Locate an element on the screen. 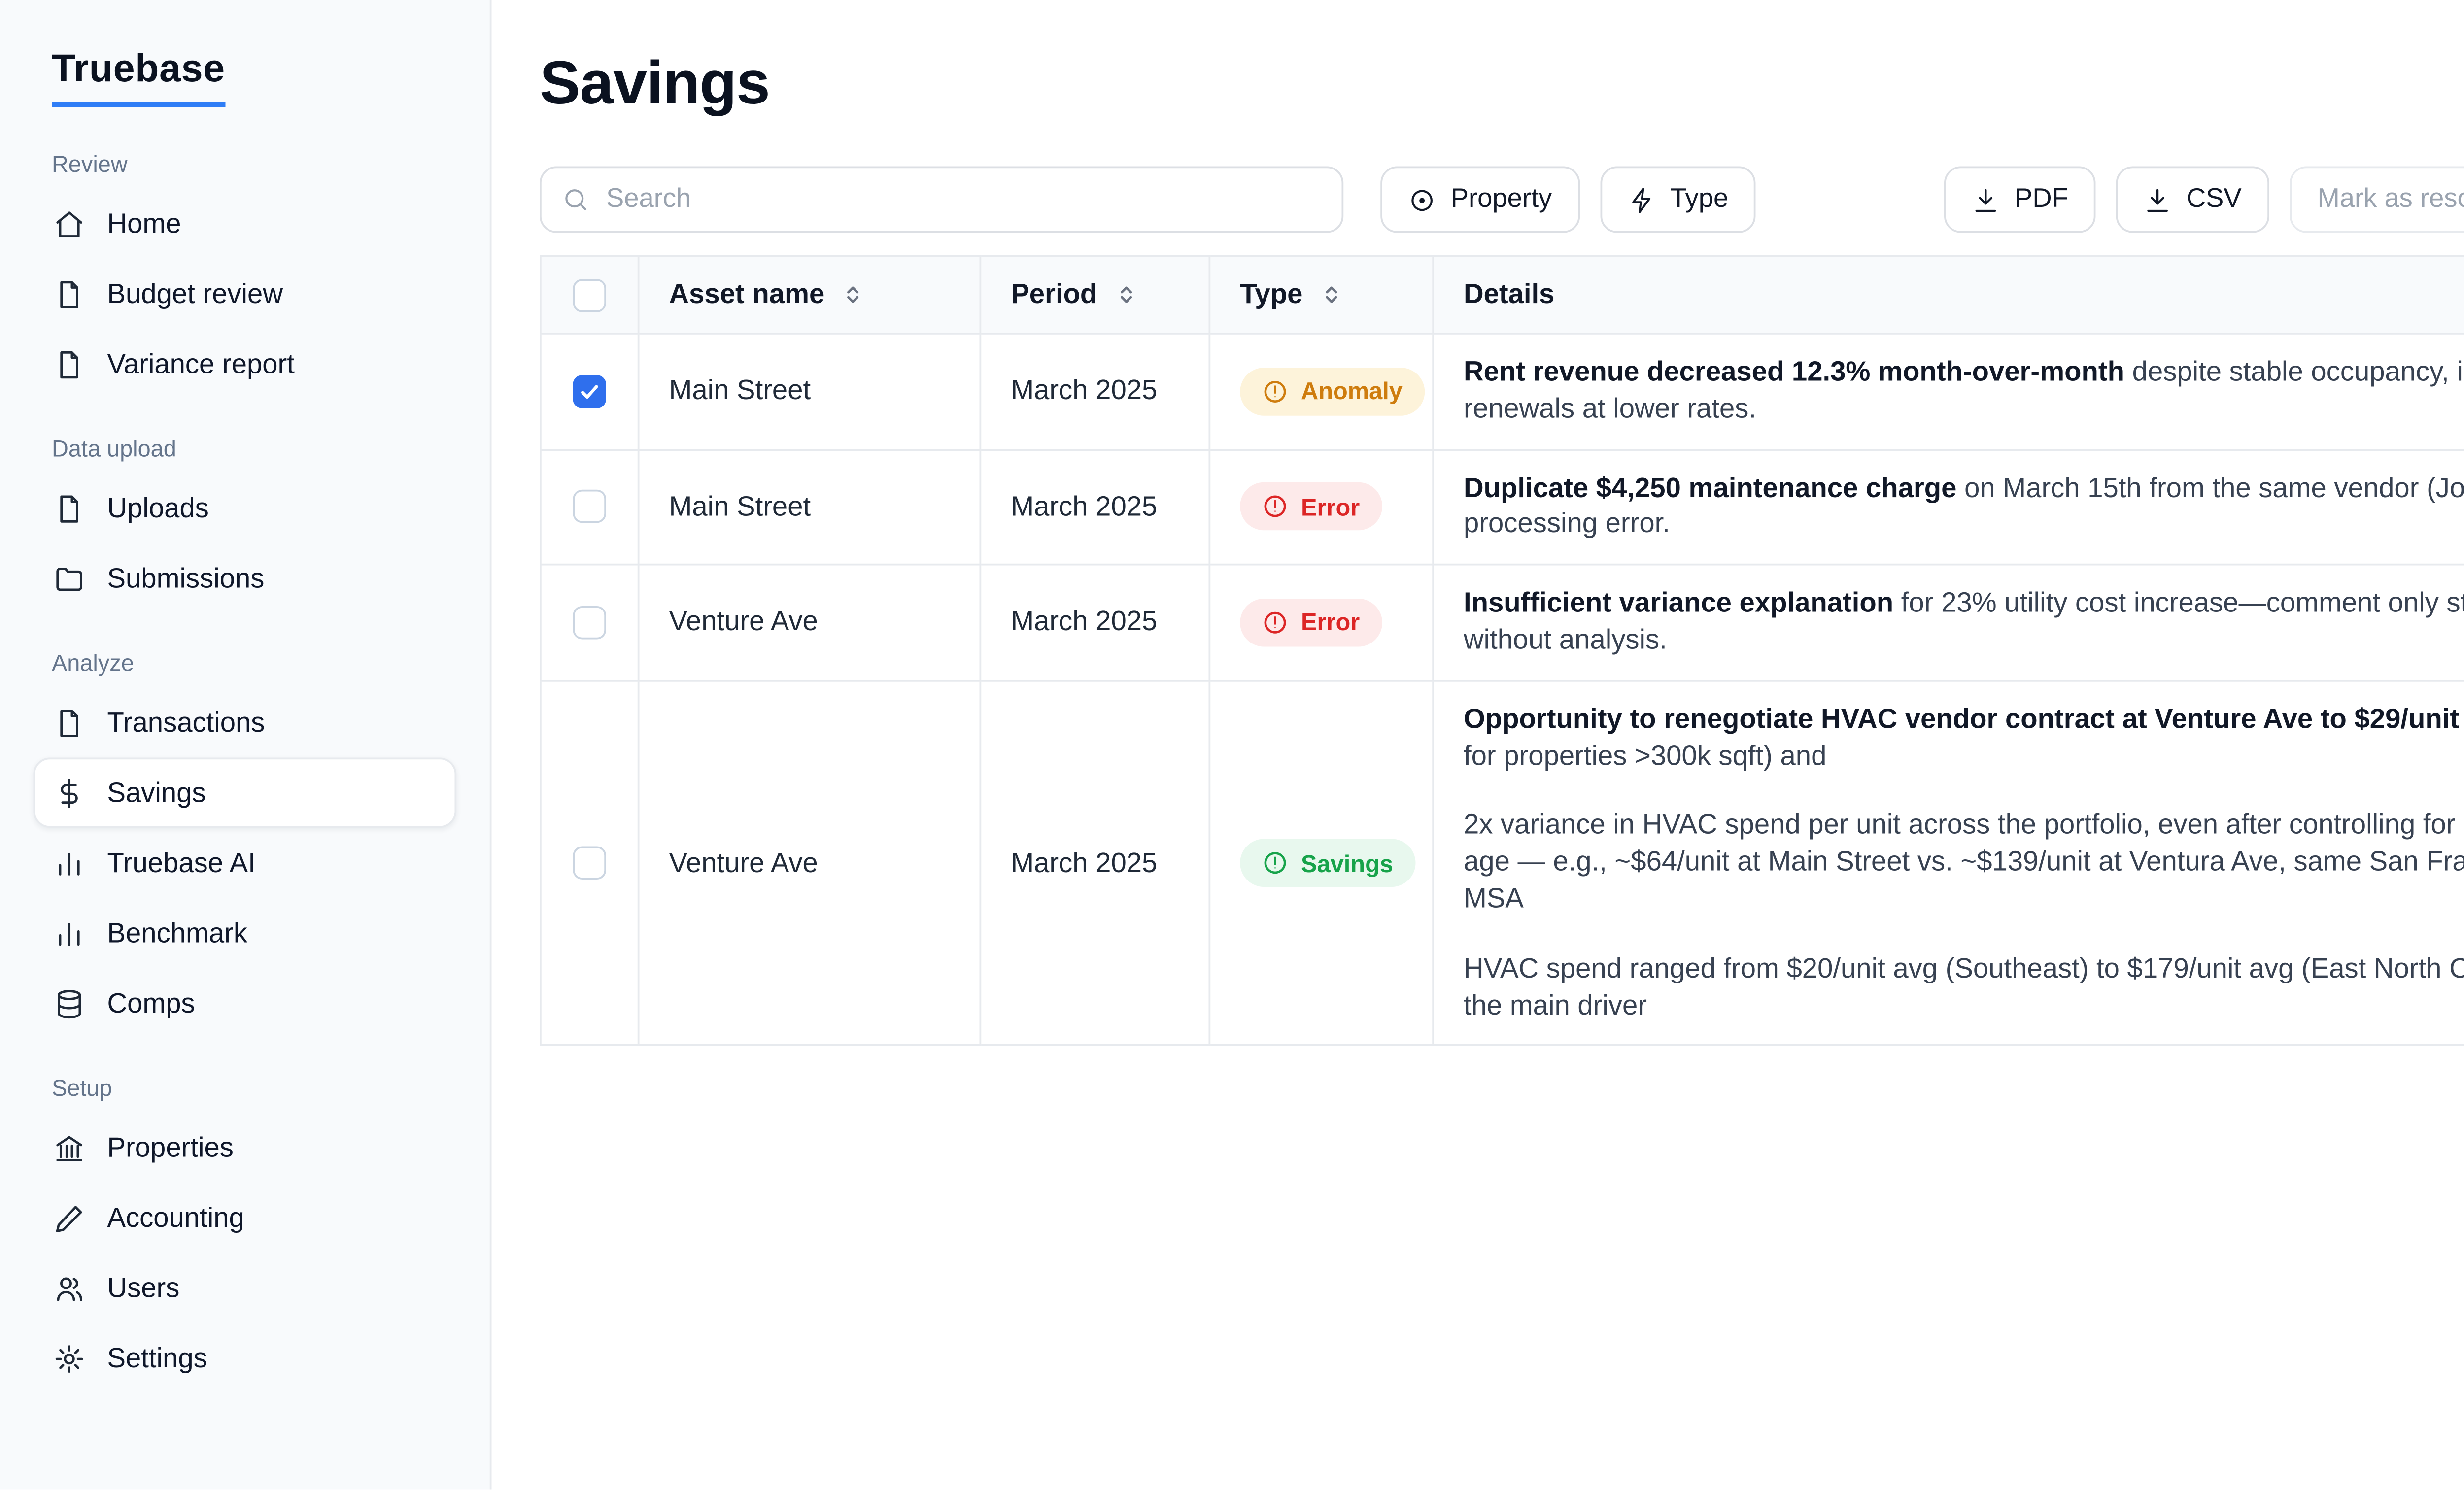 The width and height of the screenshot is (2464, 1490). type-badge-savings: Savings is located at coordinates (1327, 863).